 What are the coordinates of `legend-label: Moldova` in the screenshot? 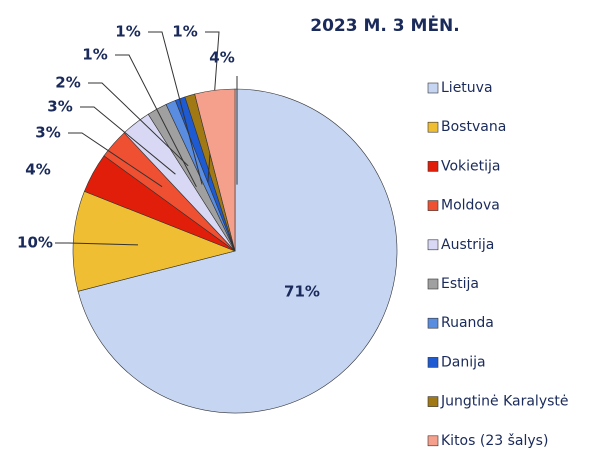 It's located at (470, 206).